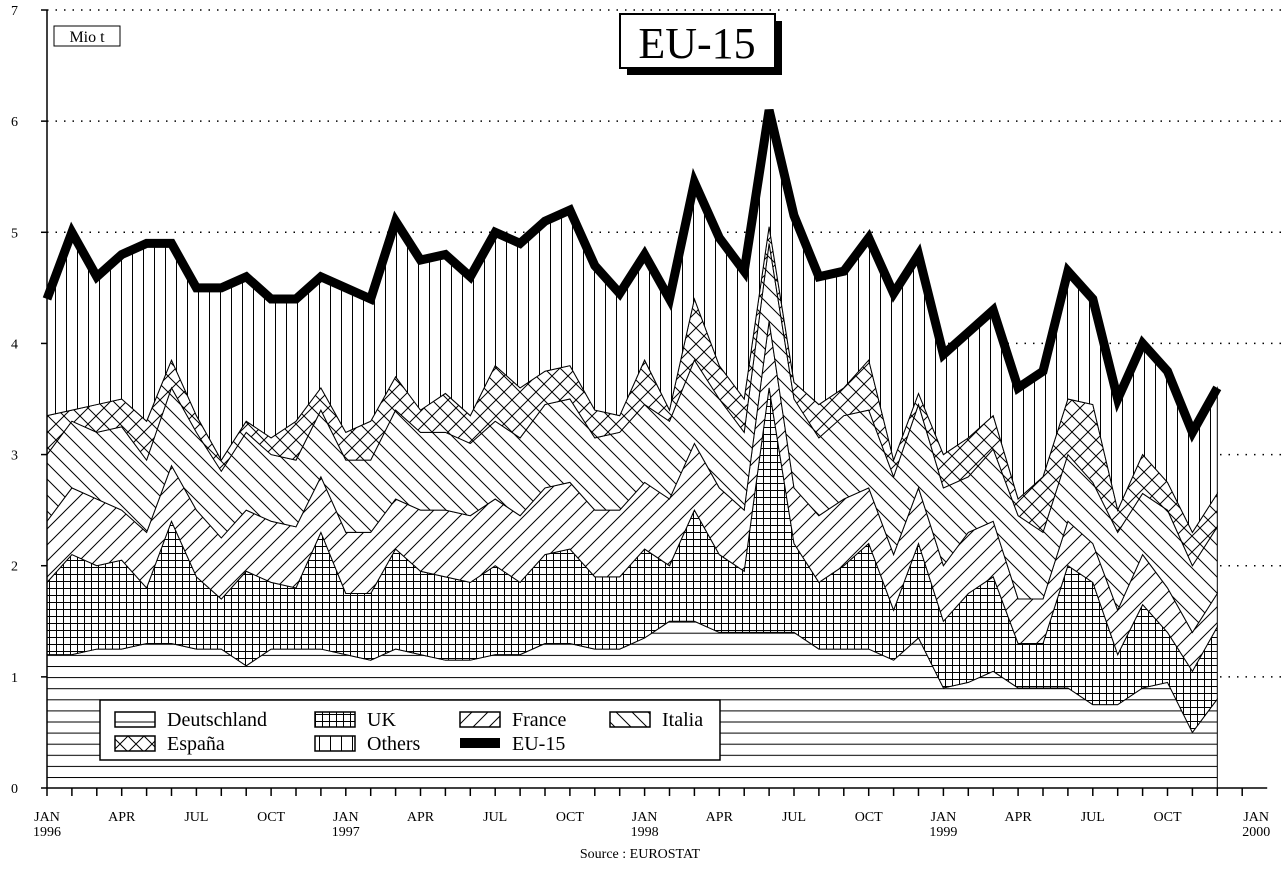  I want to click on title-box, so click(697, 41).